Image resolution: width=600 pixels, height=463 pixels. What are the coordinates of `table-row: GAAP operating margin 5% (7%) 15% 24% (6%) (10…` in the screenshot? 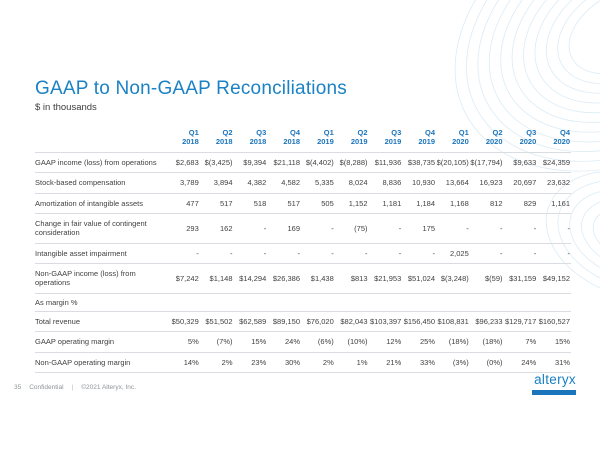 It's located at (303, 341).